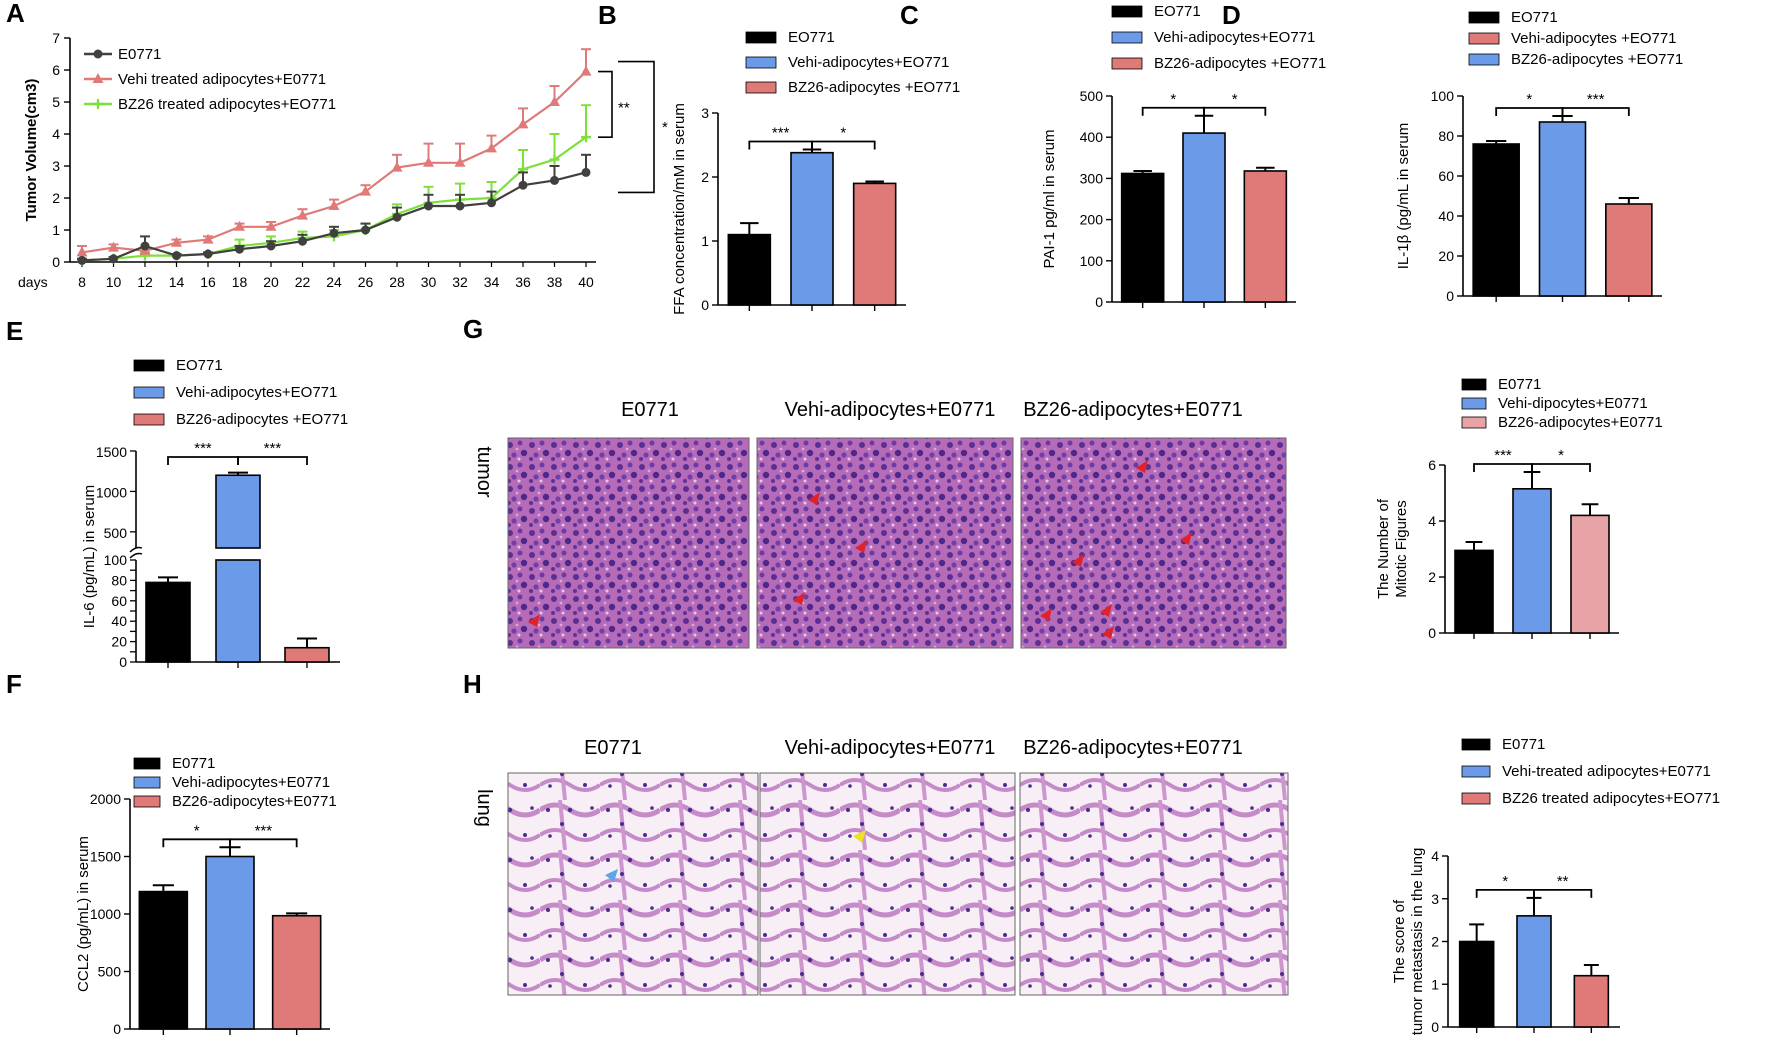 Image resolution: width=1772 pixels, height=1048 pixels. What do you see at coordinates (114, 282) in the screenshot?
I see `x-tick-label: 10` at bounding box center [114, 282].